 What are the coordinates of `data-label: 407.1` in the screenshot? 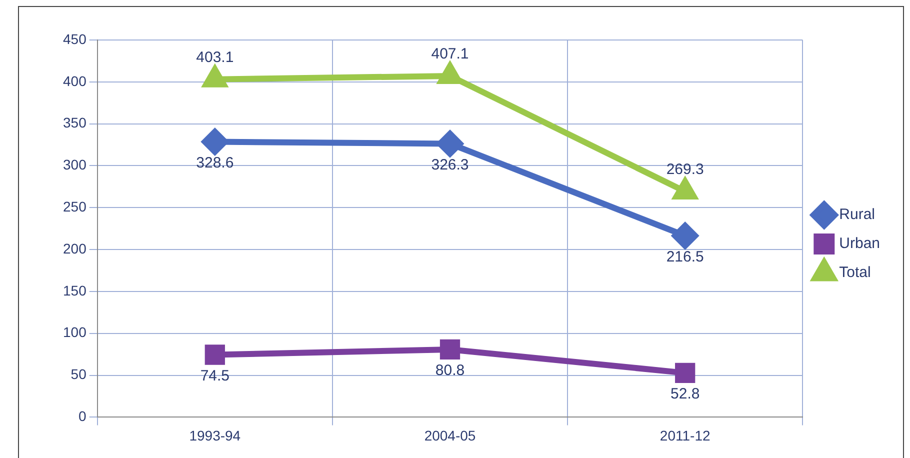 It's located at (450, 54).